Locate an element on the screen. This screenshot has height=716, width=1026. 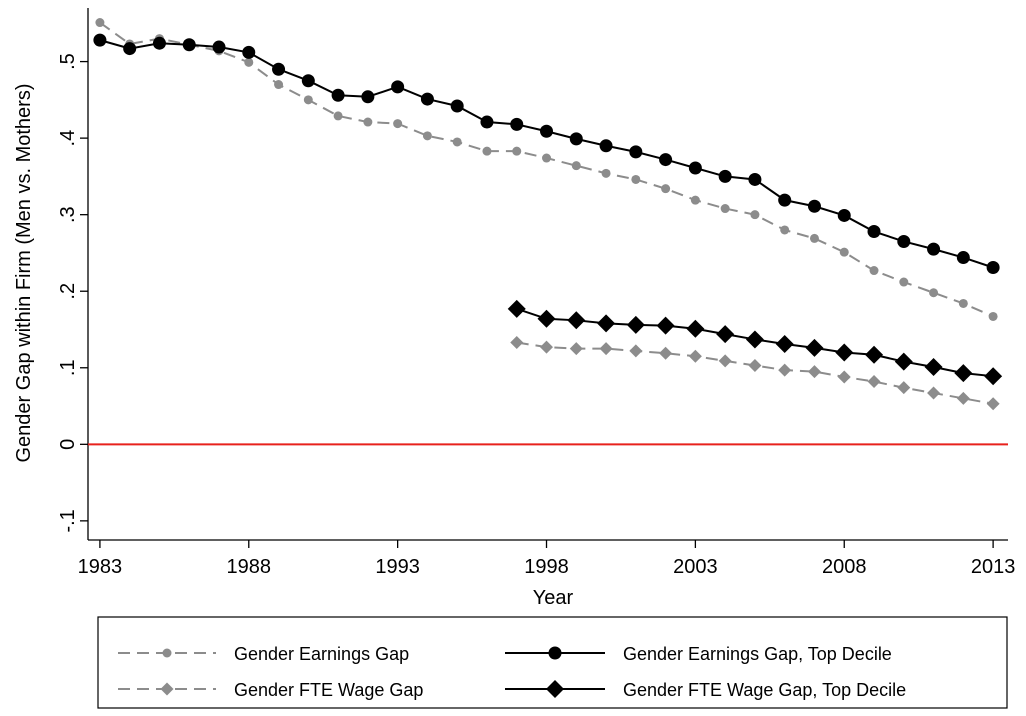
y-tick-label: .4 is located at coordinates (68, 138).